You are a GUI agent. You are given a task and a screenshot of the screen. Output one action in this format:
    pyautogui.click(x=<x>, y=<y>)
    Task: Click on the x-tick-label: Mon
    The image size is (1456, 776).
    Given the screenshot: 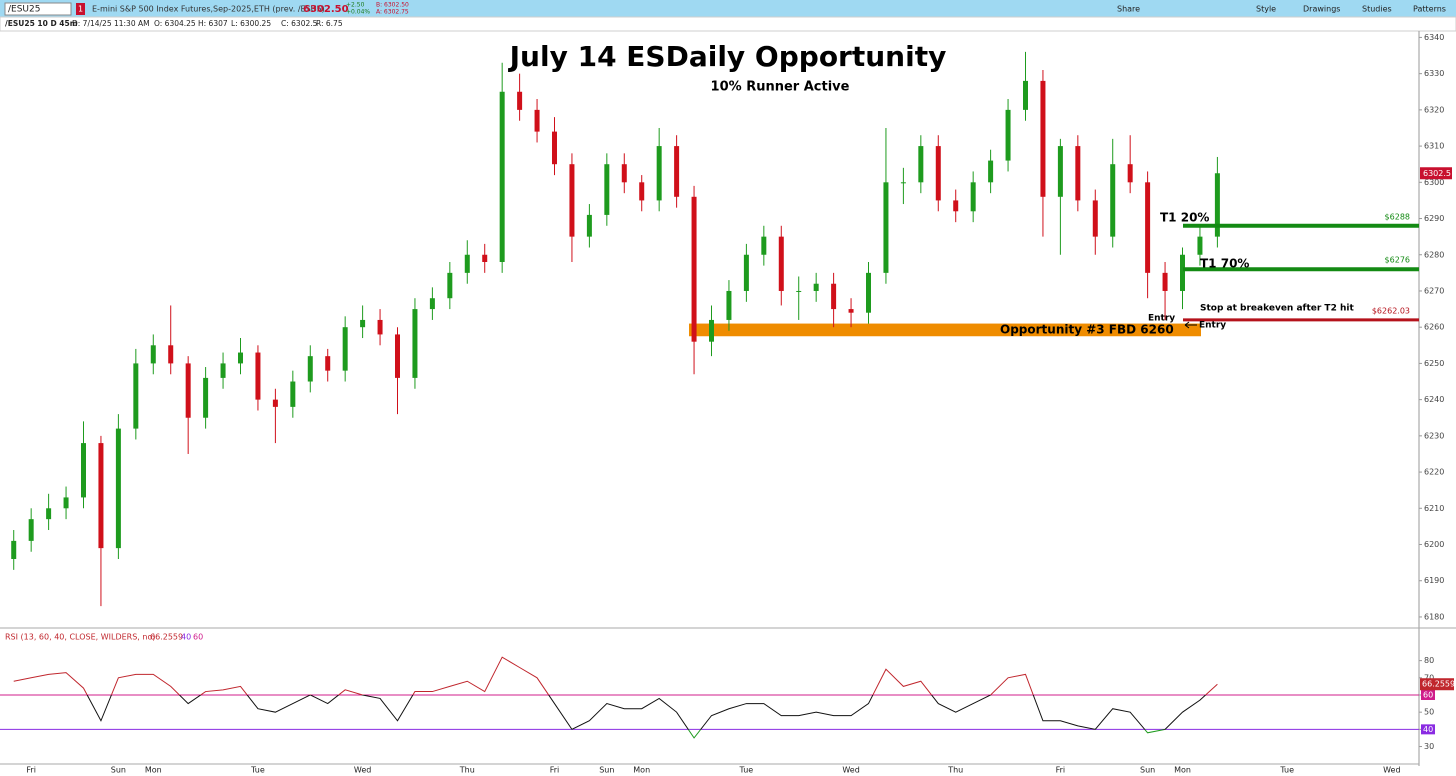 What is the action you would take?
    pyautogui.click(x=641, y=770)
    